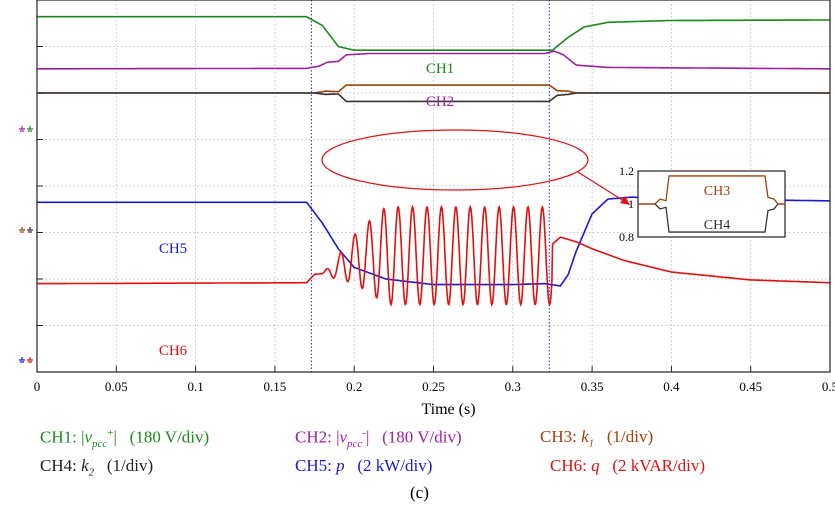 The height and width of the screenshot is (508, 835). Describe the element at coordinates (652, 465) in the screenshot. I see `legend-scale: (2 kVAR/div)` at that location.